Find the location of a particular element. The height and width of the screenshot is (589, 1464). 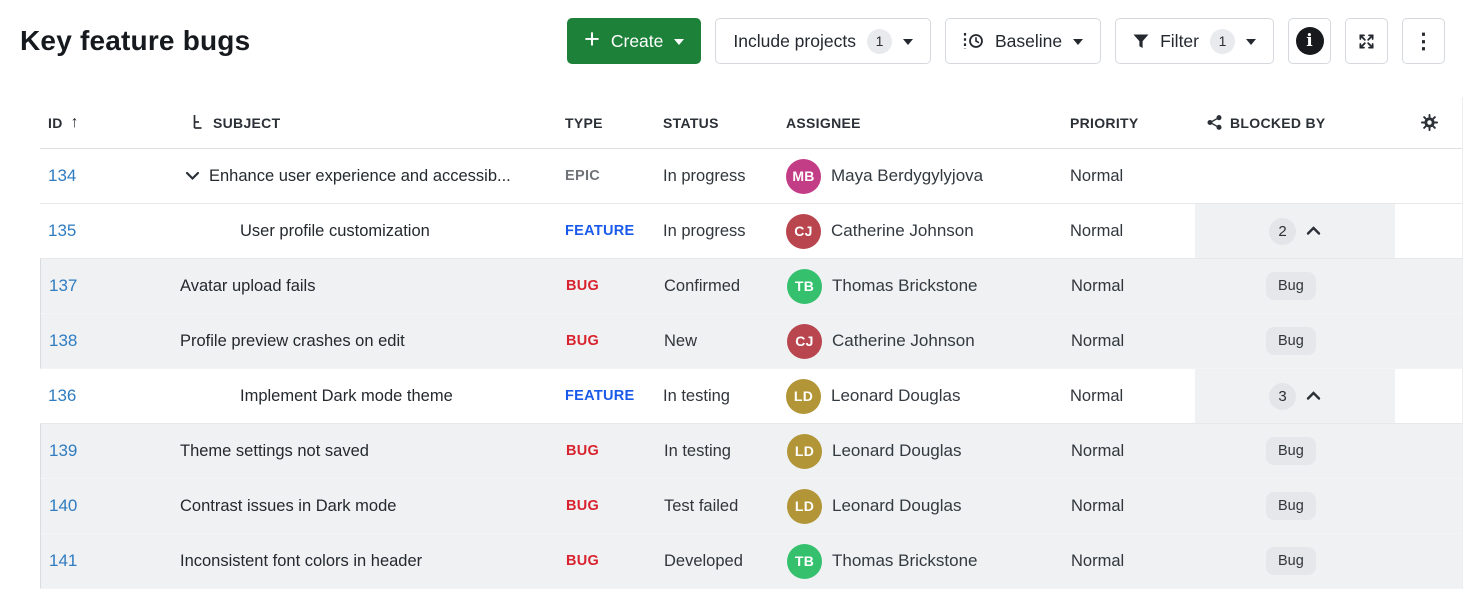

status-label: Confirmed is located at coordinates (702, 285).